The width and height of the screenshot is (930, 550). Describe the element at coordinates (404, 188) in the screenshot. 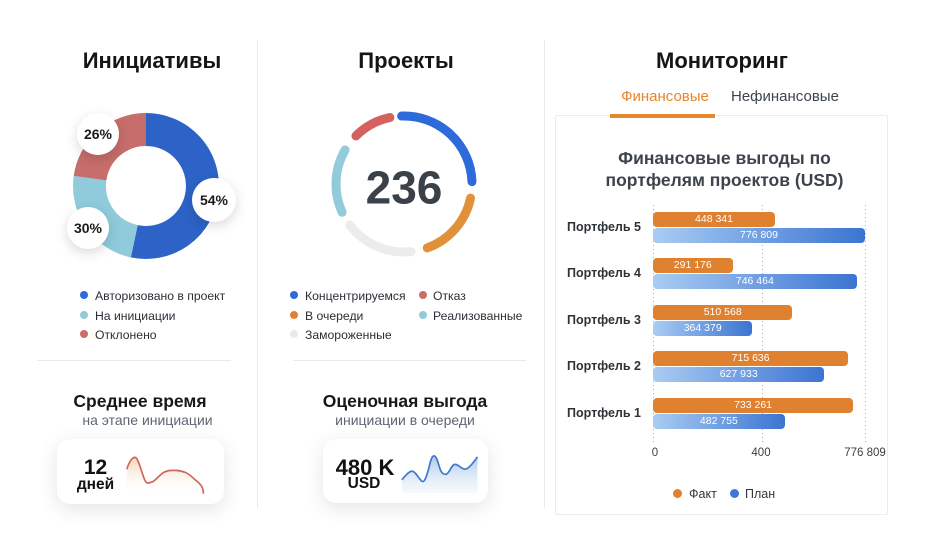

I see `svg-text: 236` at that location.